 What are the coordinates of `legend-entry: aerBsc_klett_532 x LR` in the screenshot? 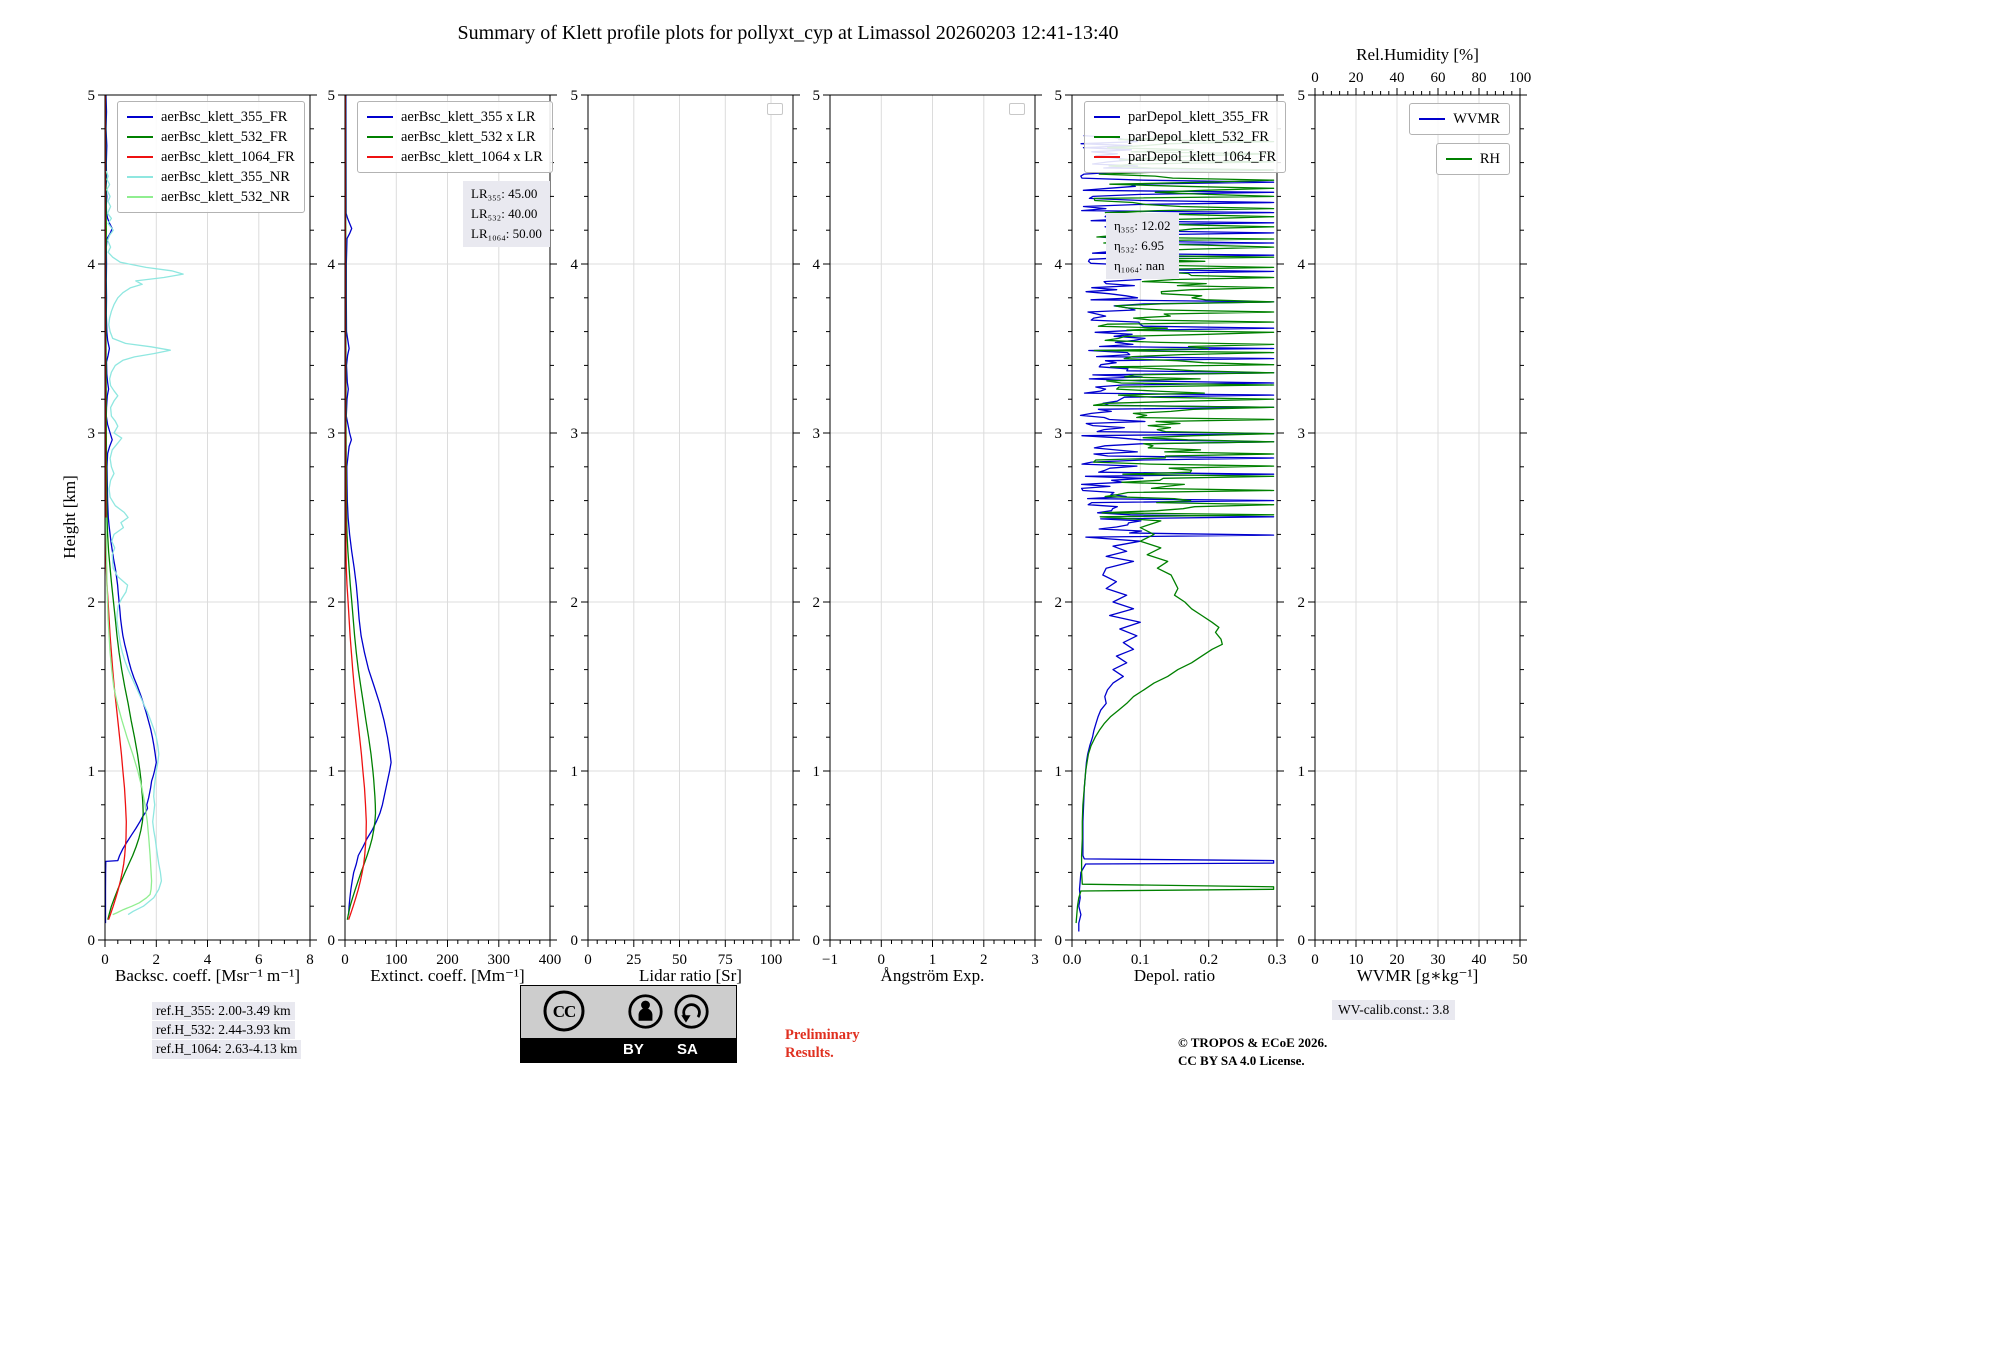 It's located at (455, 137).